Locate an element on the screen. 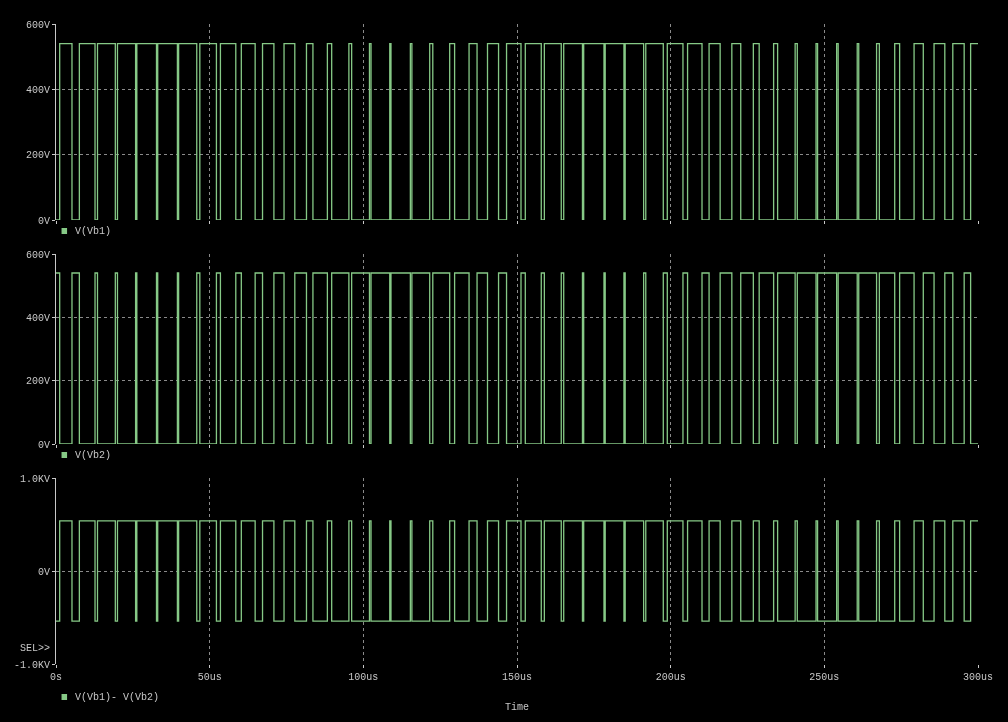 The image size is (1008, 722). x-tick-label: 250us is located at coordinates (824, 677).